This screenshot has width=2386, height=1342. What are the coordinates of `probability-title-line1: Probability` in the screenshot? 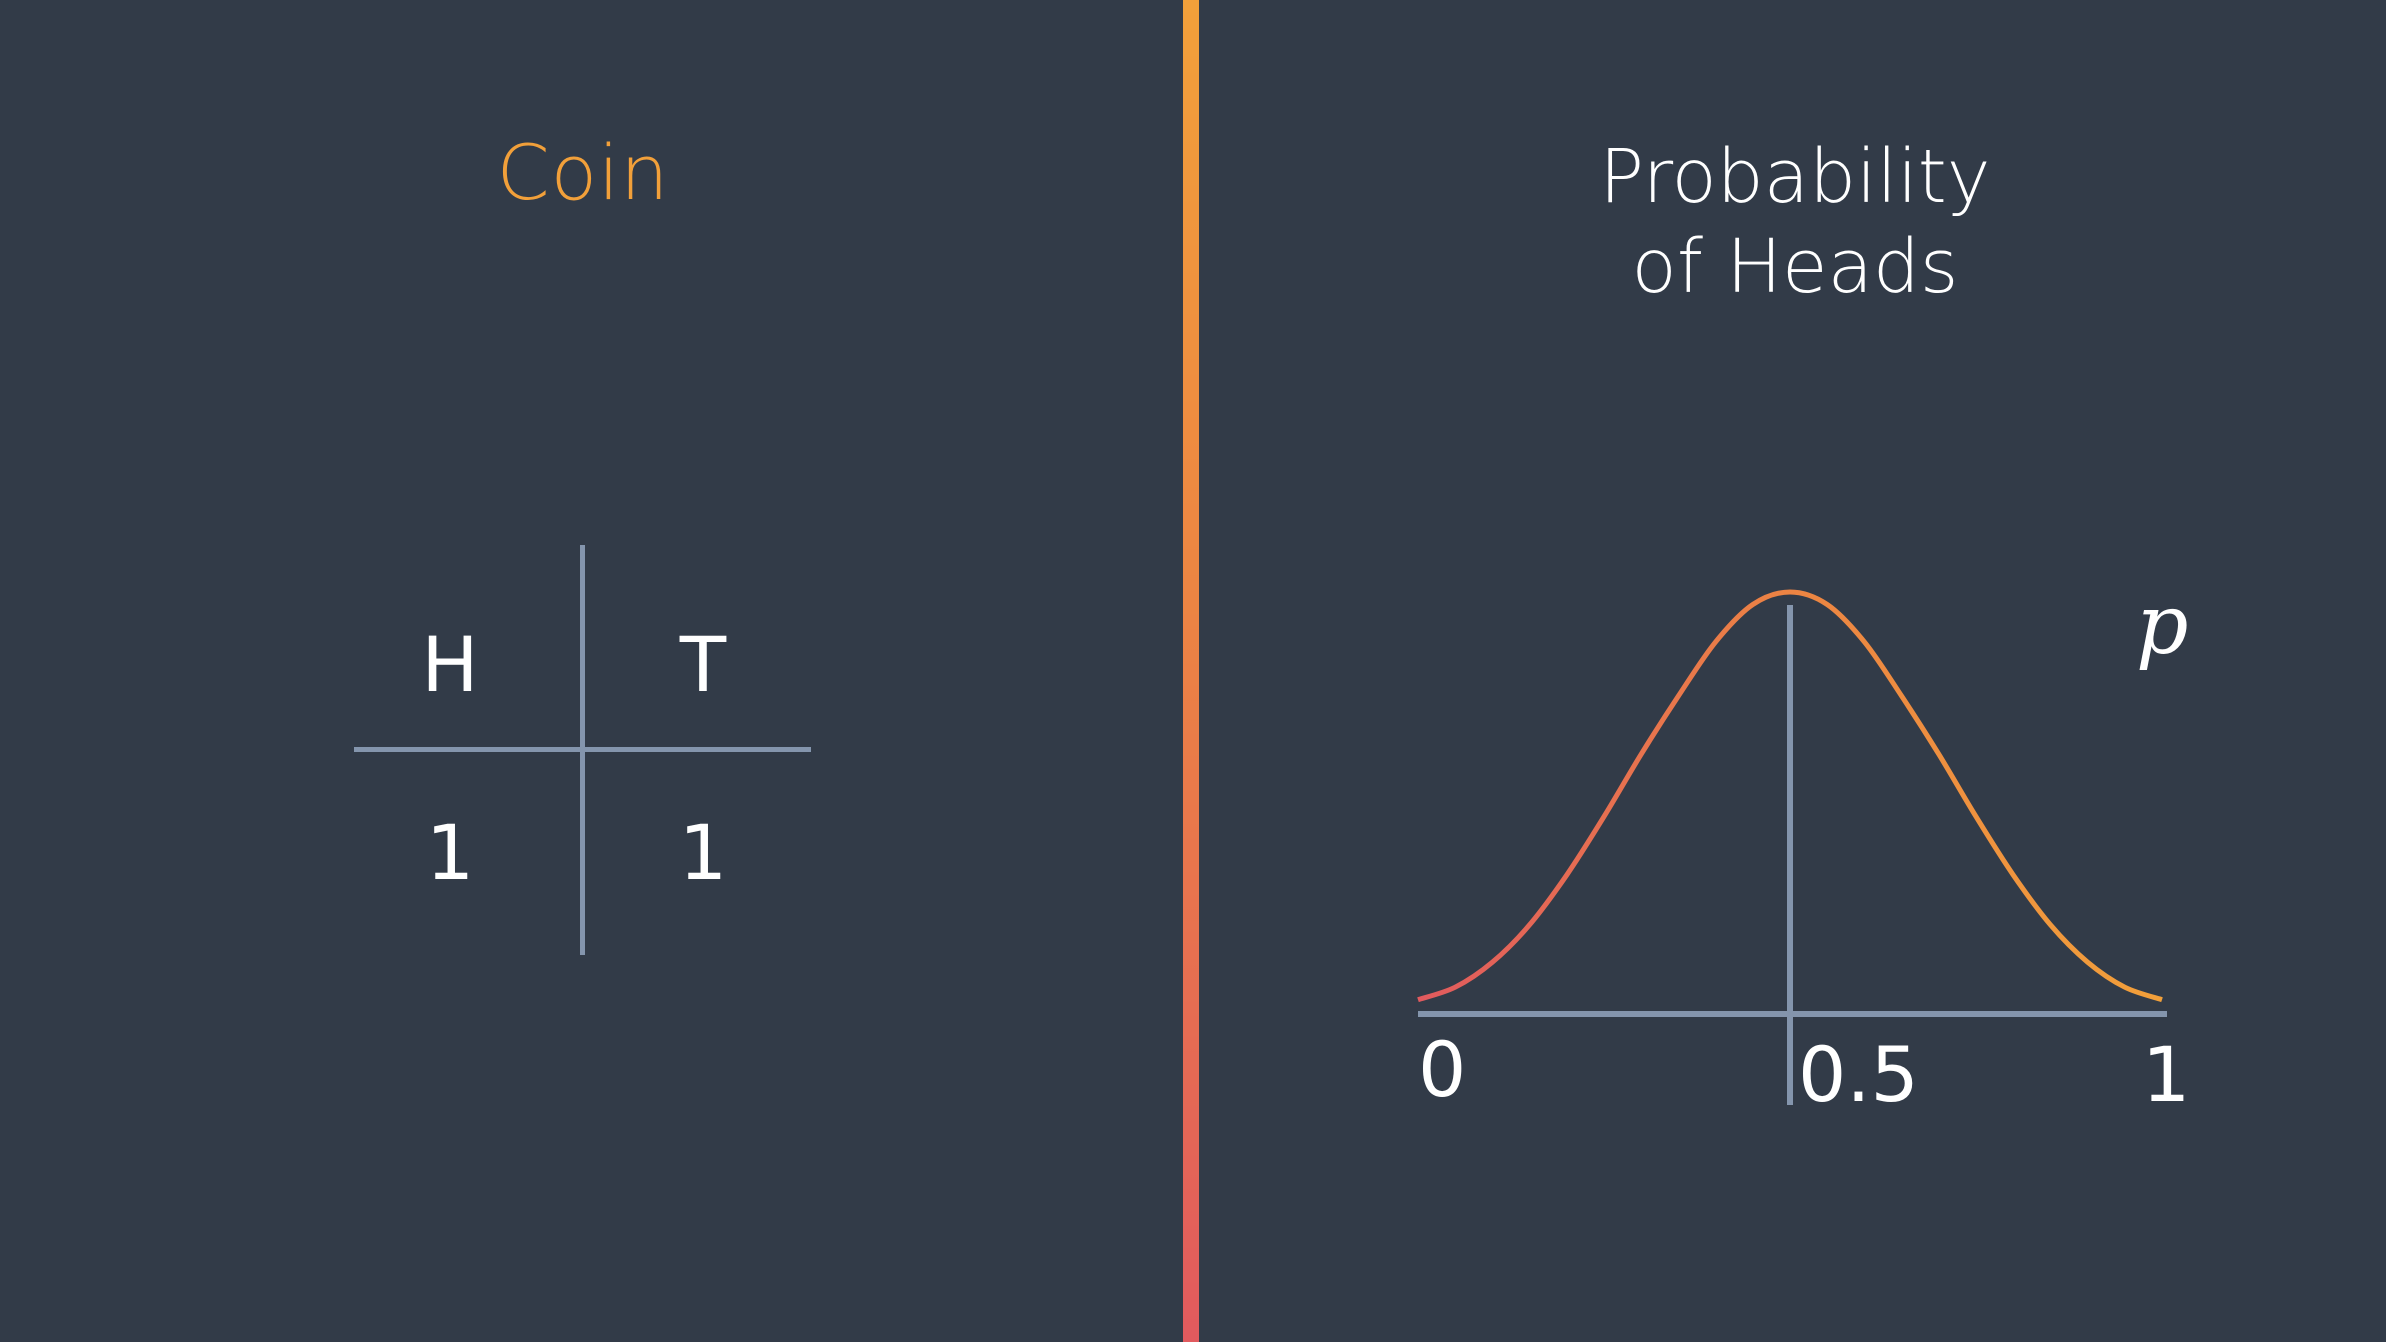 It's located at (1795, 177).